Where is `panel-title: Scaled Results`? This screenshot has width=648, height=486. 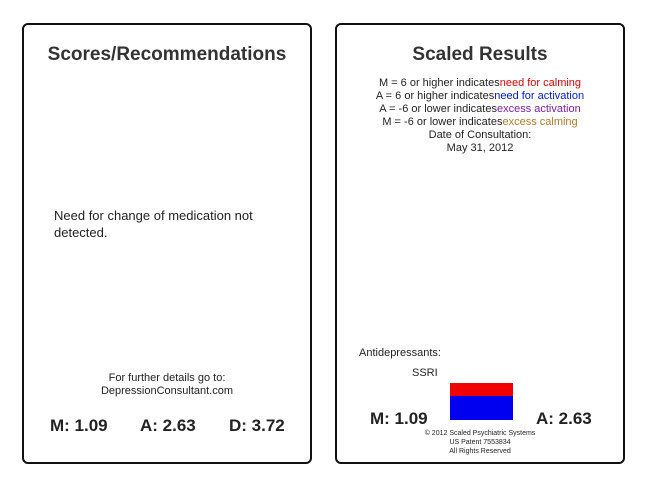 panel-title: Scaled Results is located at coordinates (480, 54).